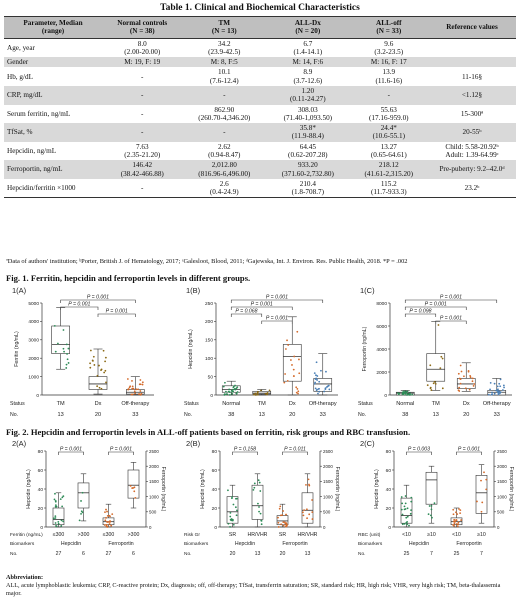 Image resolution: width=520 pixels, height=610 pixels. I want to click on y2-tick-label: 2500, so click(502, 451).